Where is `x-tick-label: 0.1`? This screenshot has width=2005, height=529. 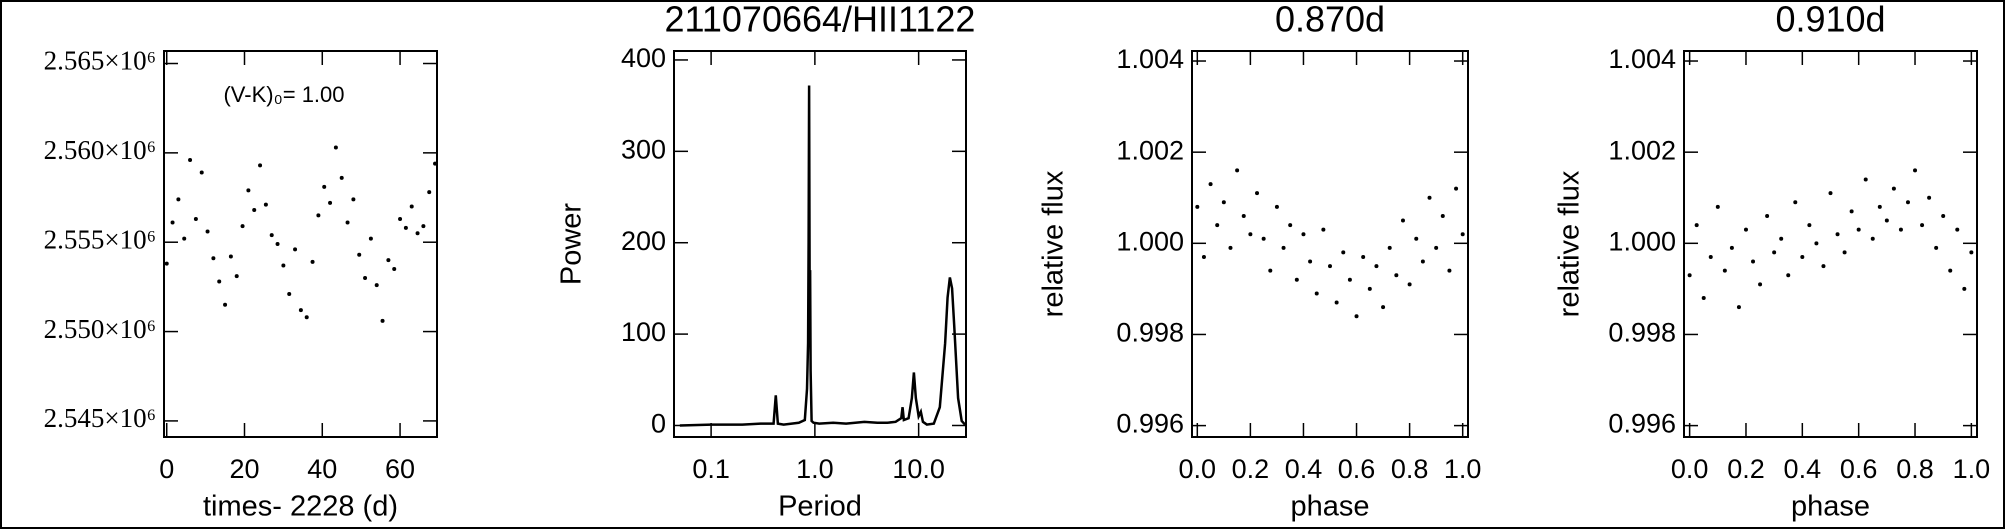 x-tick-label: 0.1 is located at coordinates (711, 469).